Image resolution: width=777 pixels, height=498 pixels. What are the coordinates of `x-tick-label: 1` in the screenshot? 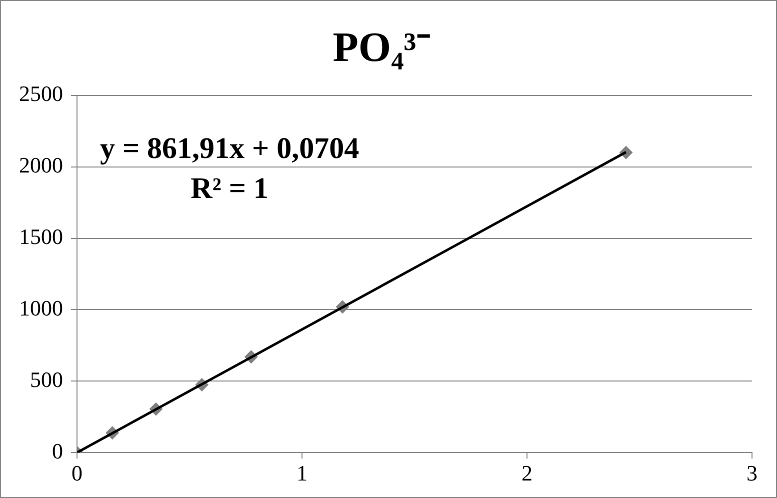 It's located at (302, 473).